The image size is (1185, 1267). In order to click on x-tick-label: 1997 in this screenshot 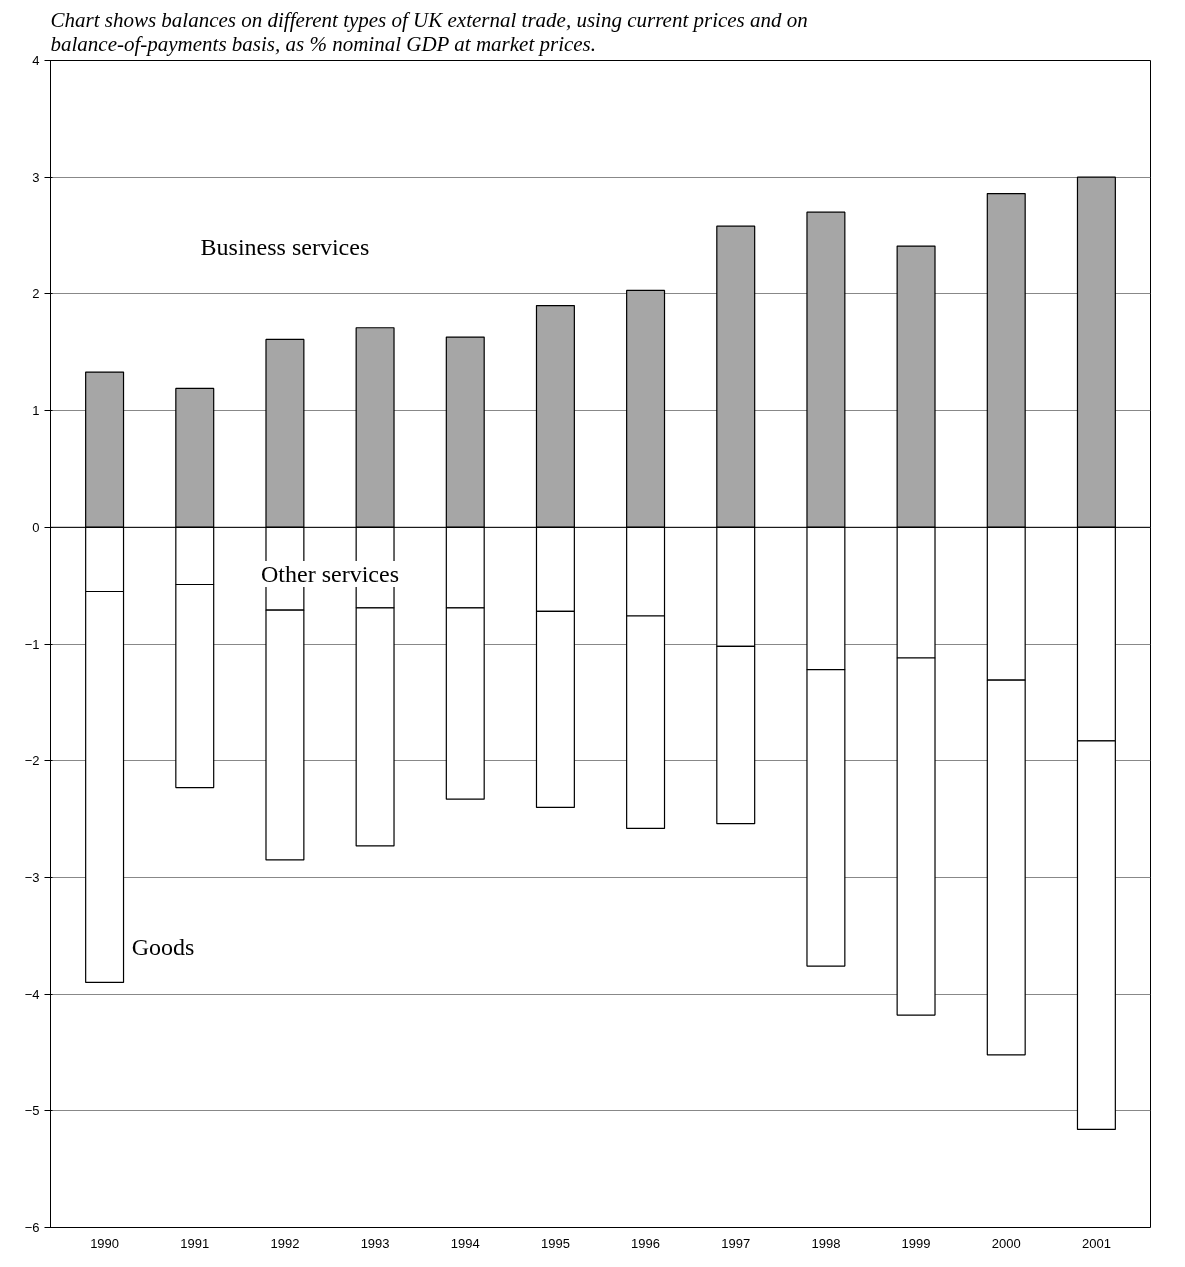, I will do `click(736, 1243)`.